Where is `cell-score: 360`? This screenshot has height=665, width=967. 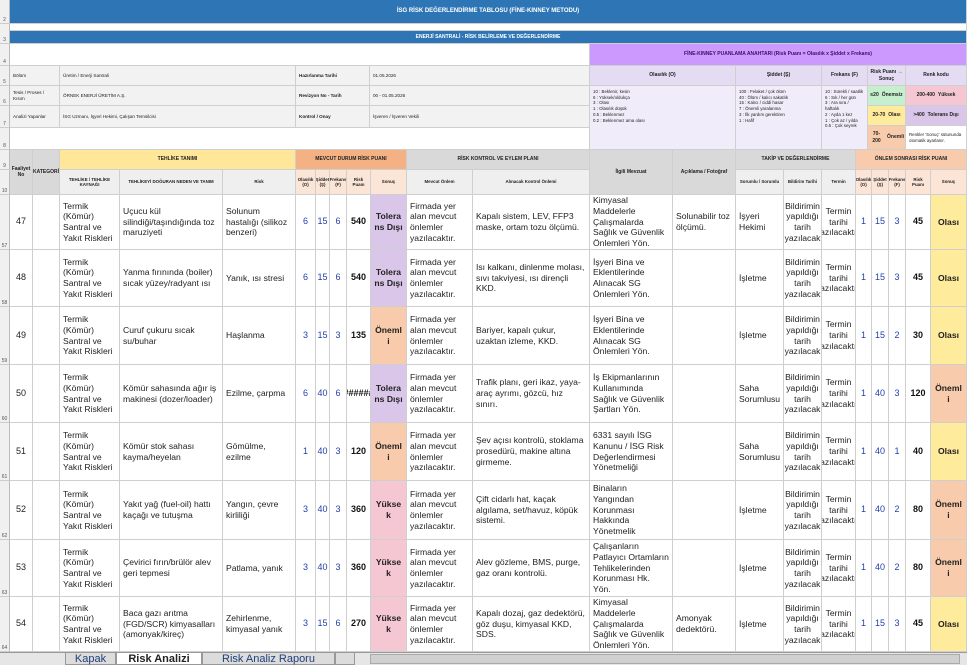
cell-score: 360 is located at coordinates (359, 568).